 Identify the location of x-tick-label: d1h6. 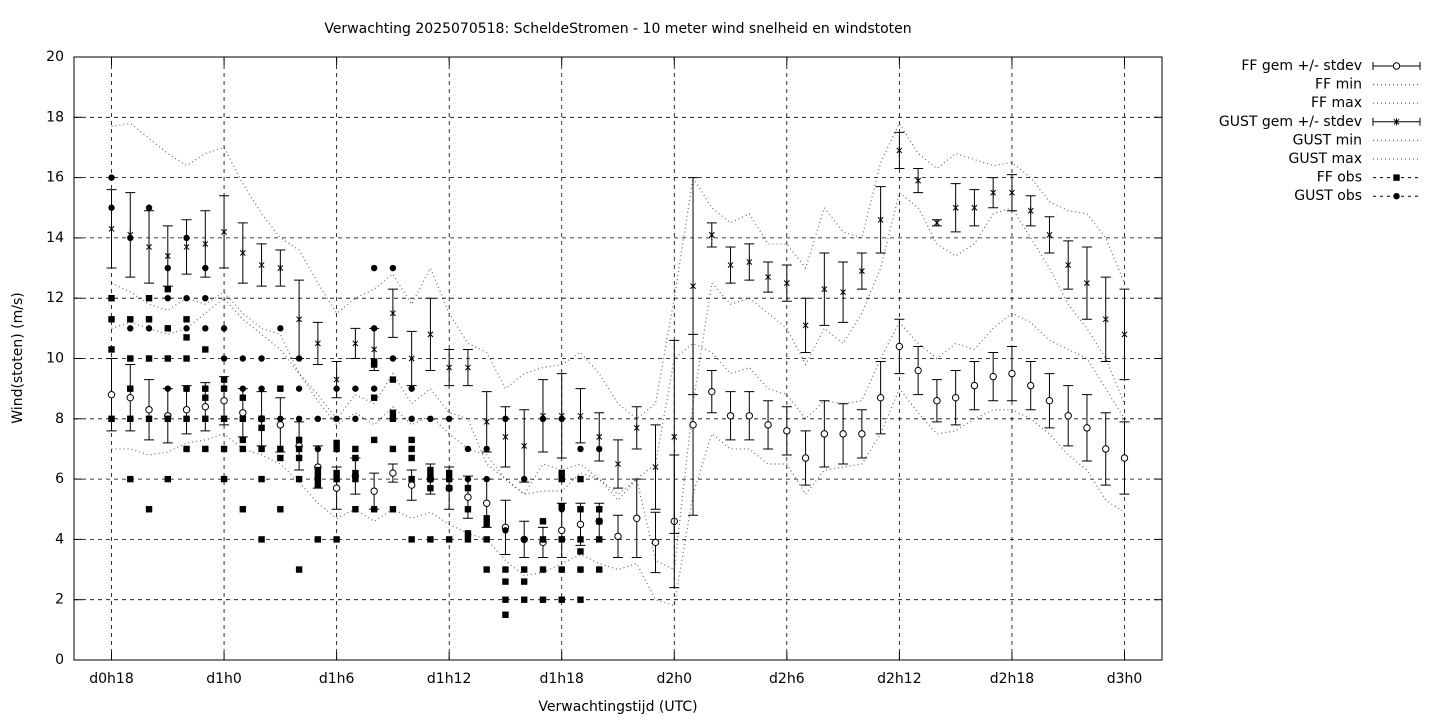
(337, 679).